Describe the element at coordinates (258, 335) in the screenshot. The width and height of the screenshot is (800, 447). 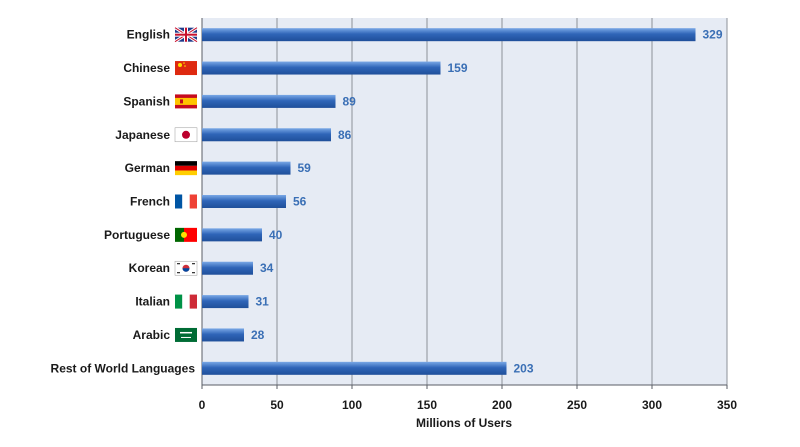
I see `bar-value-label: 28` at that location.